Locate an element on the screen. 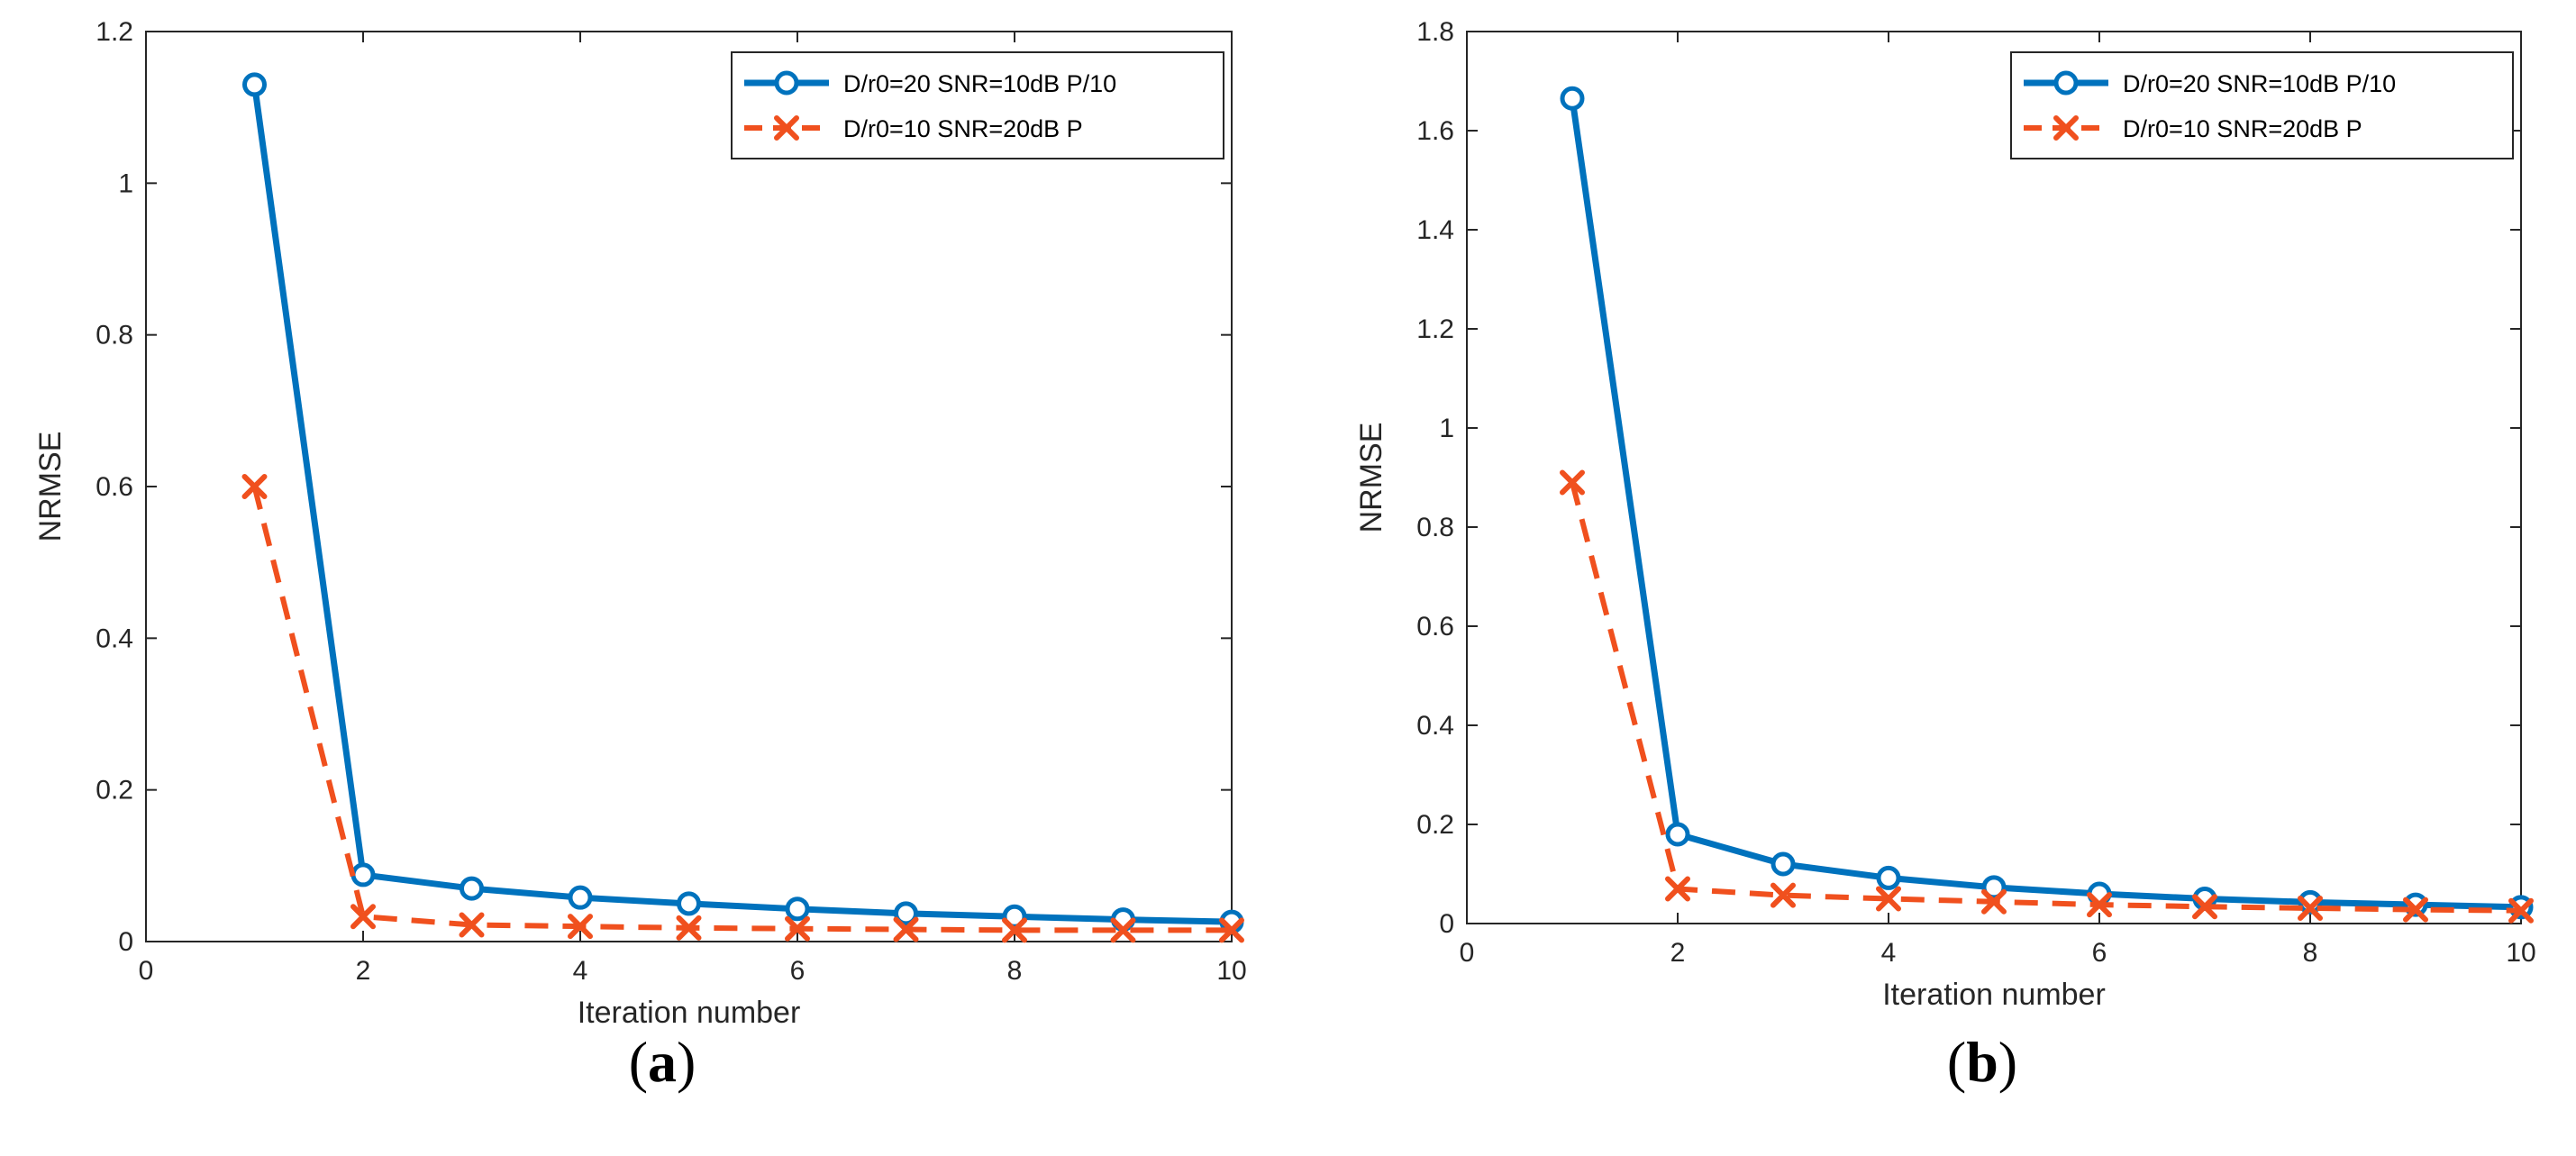 This screenshot has width=2576, height=1156. y-tick-label: 1.4 is located at coordinates (1435, 230).